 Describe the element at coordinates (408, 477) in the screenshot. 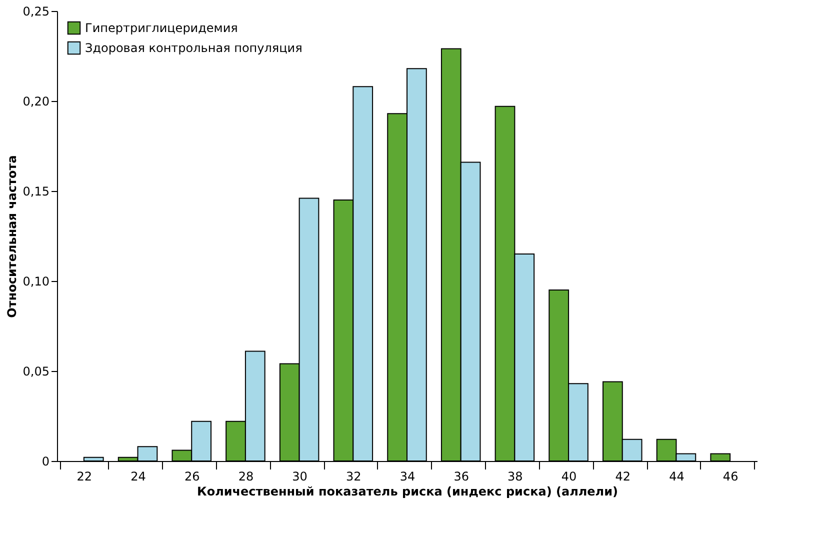

I see `x-tick-label: 34` at that location.